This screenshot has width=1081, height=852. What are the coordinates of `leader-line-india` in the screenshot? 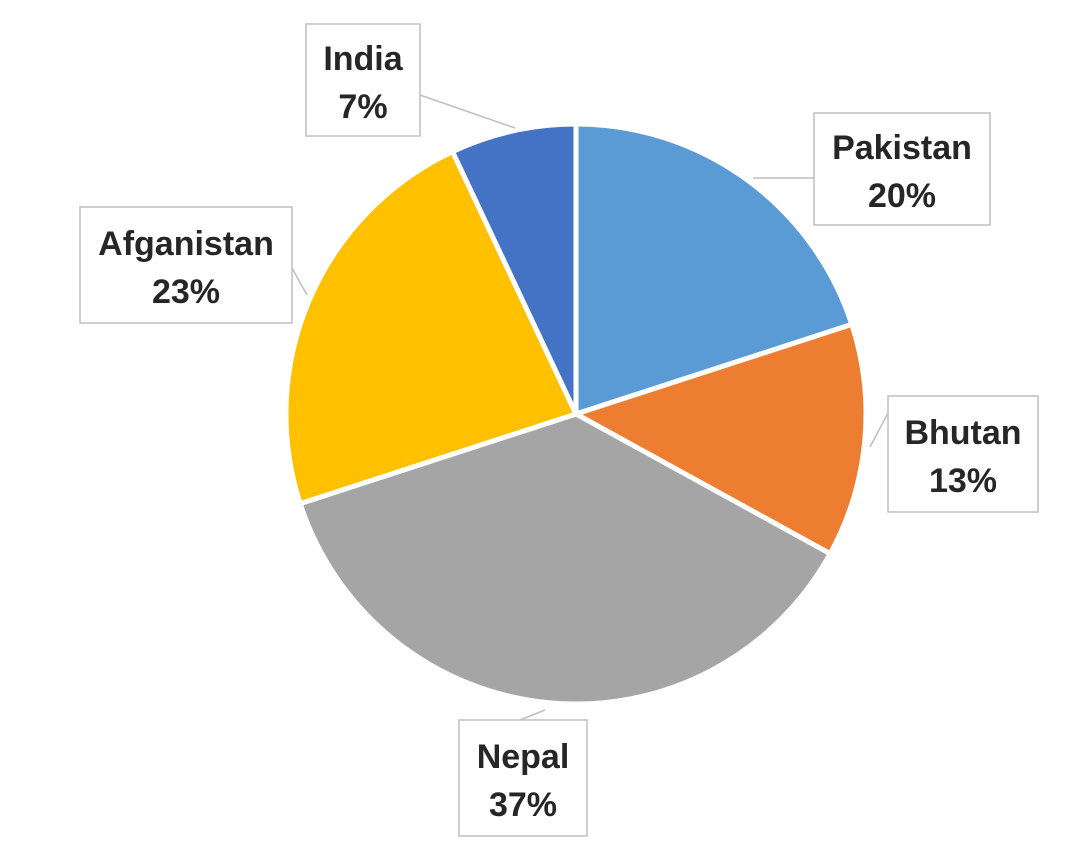 It's located at (467, 111).